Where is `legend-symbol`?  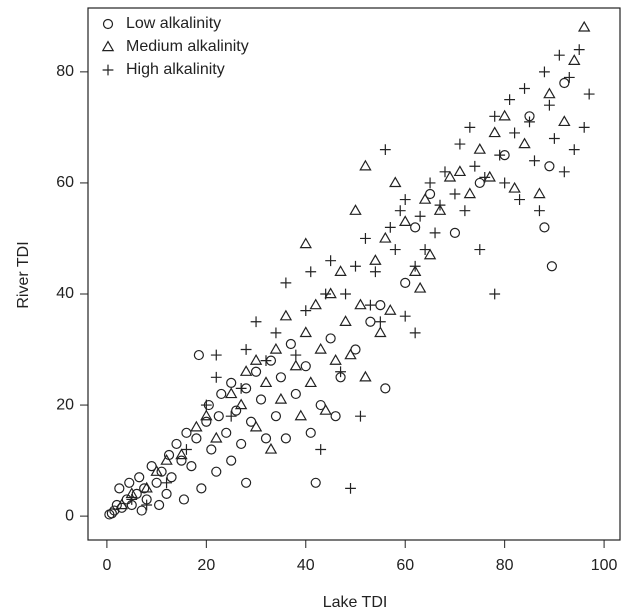
legend-symbol is located at coordinates (108, 46).